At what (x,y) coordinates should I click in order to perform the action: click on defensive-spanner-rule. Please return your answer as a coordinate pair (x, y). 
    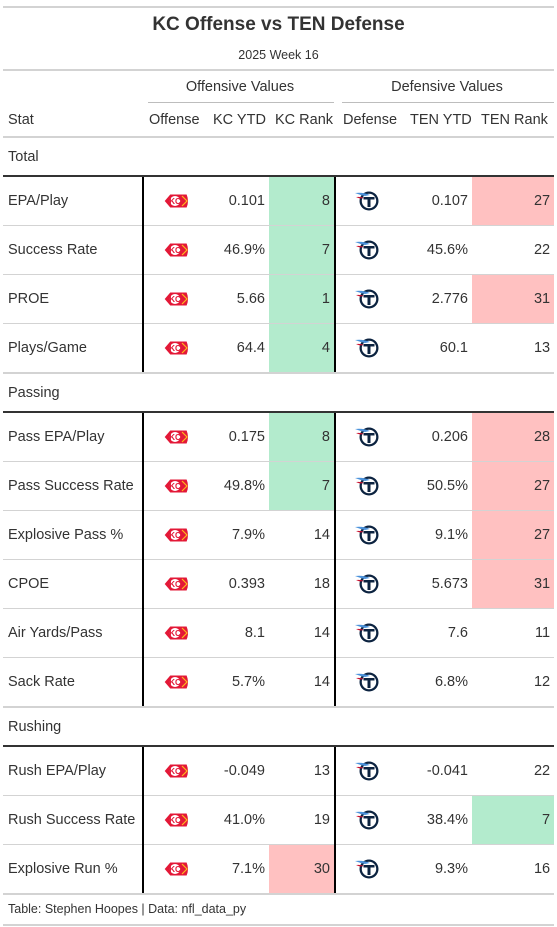
    Looking at the image, I should click on (448, 102).